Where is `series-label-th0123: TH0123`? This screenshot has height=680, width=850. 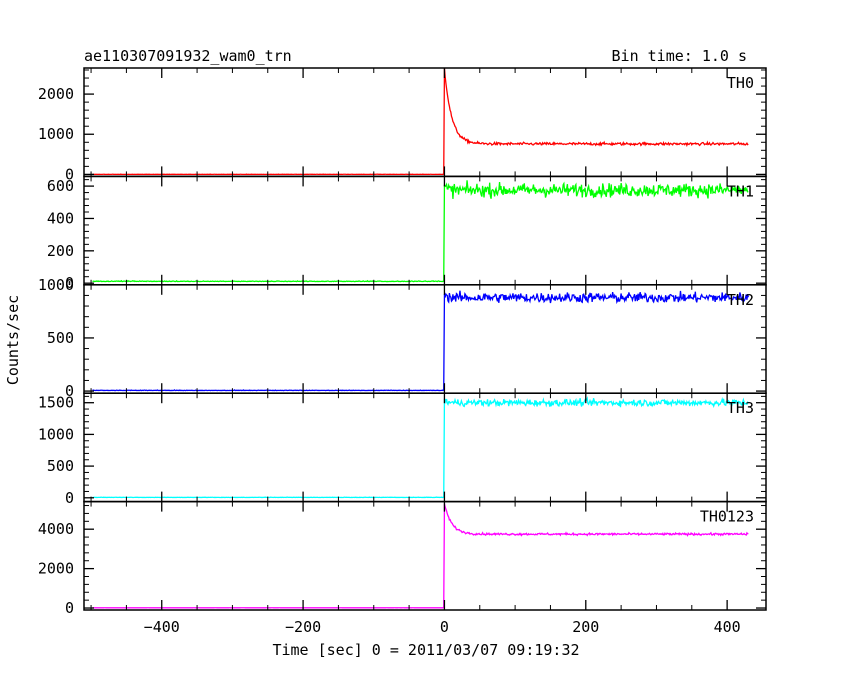 series-label-th0123: TH0123 is located at coordinates (727, 517).